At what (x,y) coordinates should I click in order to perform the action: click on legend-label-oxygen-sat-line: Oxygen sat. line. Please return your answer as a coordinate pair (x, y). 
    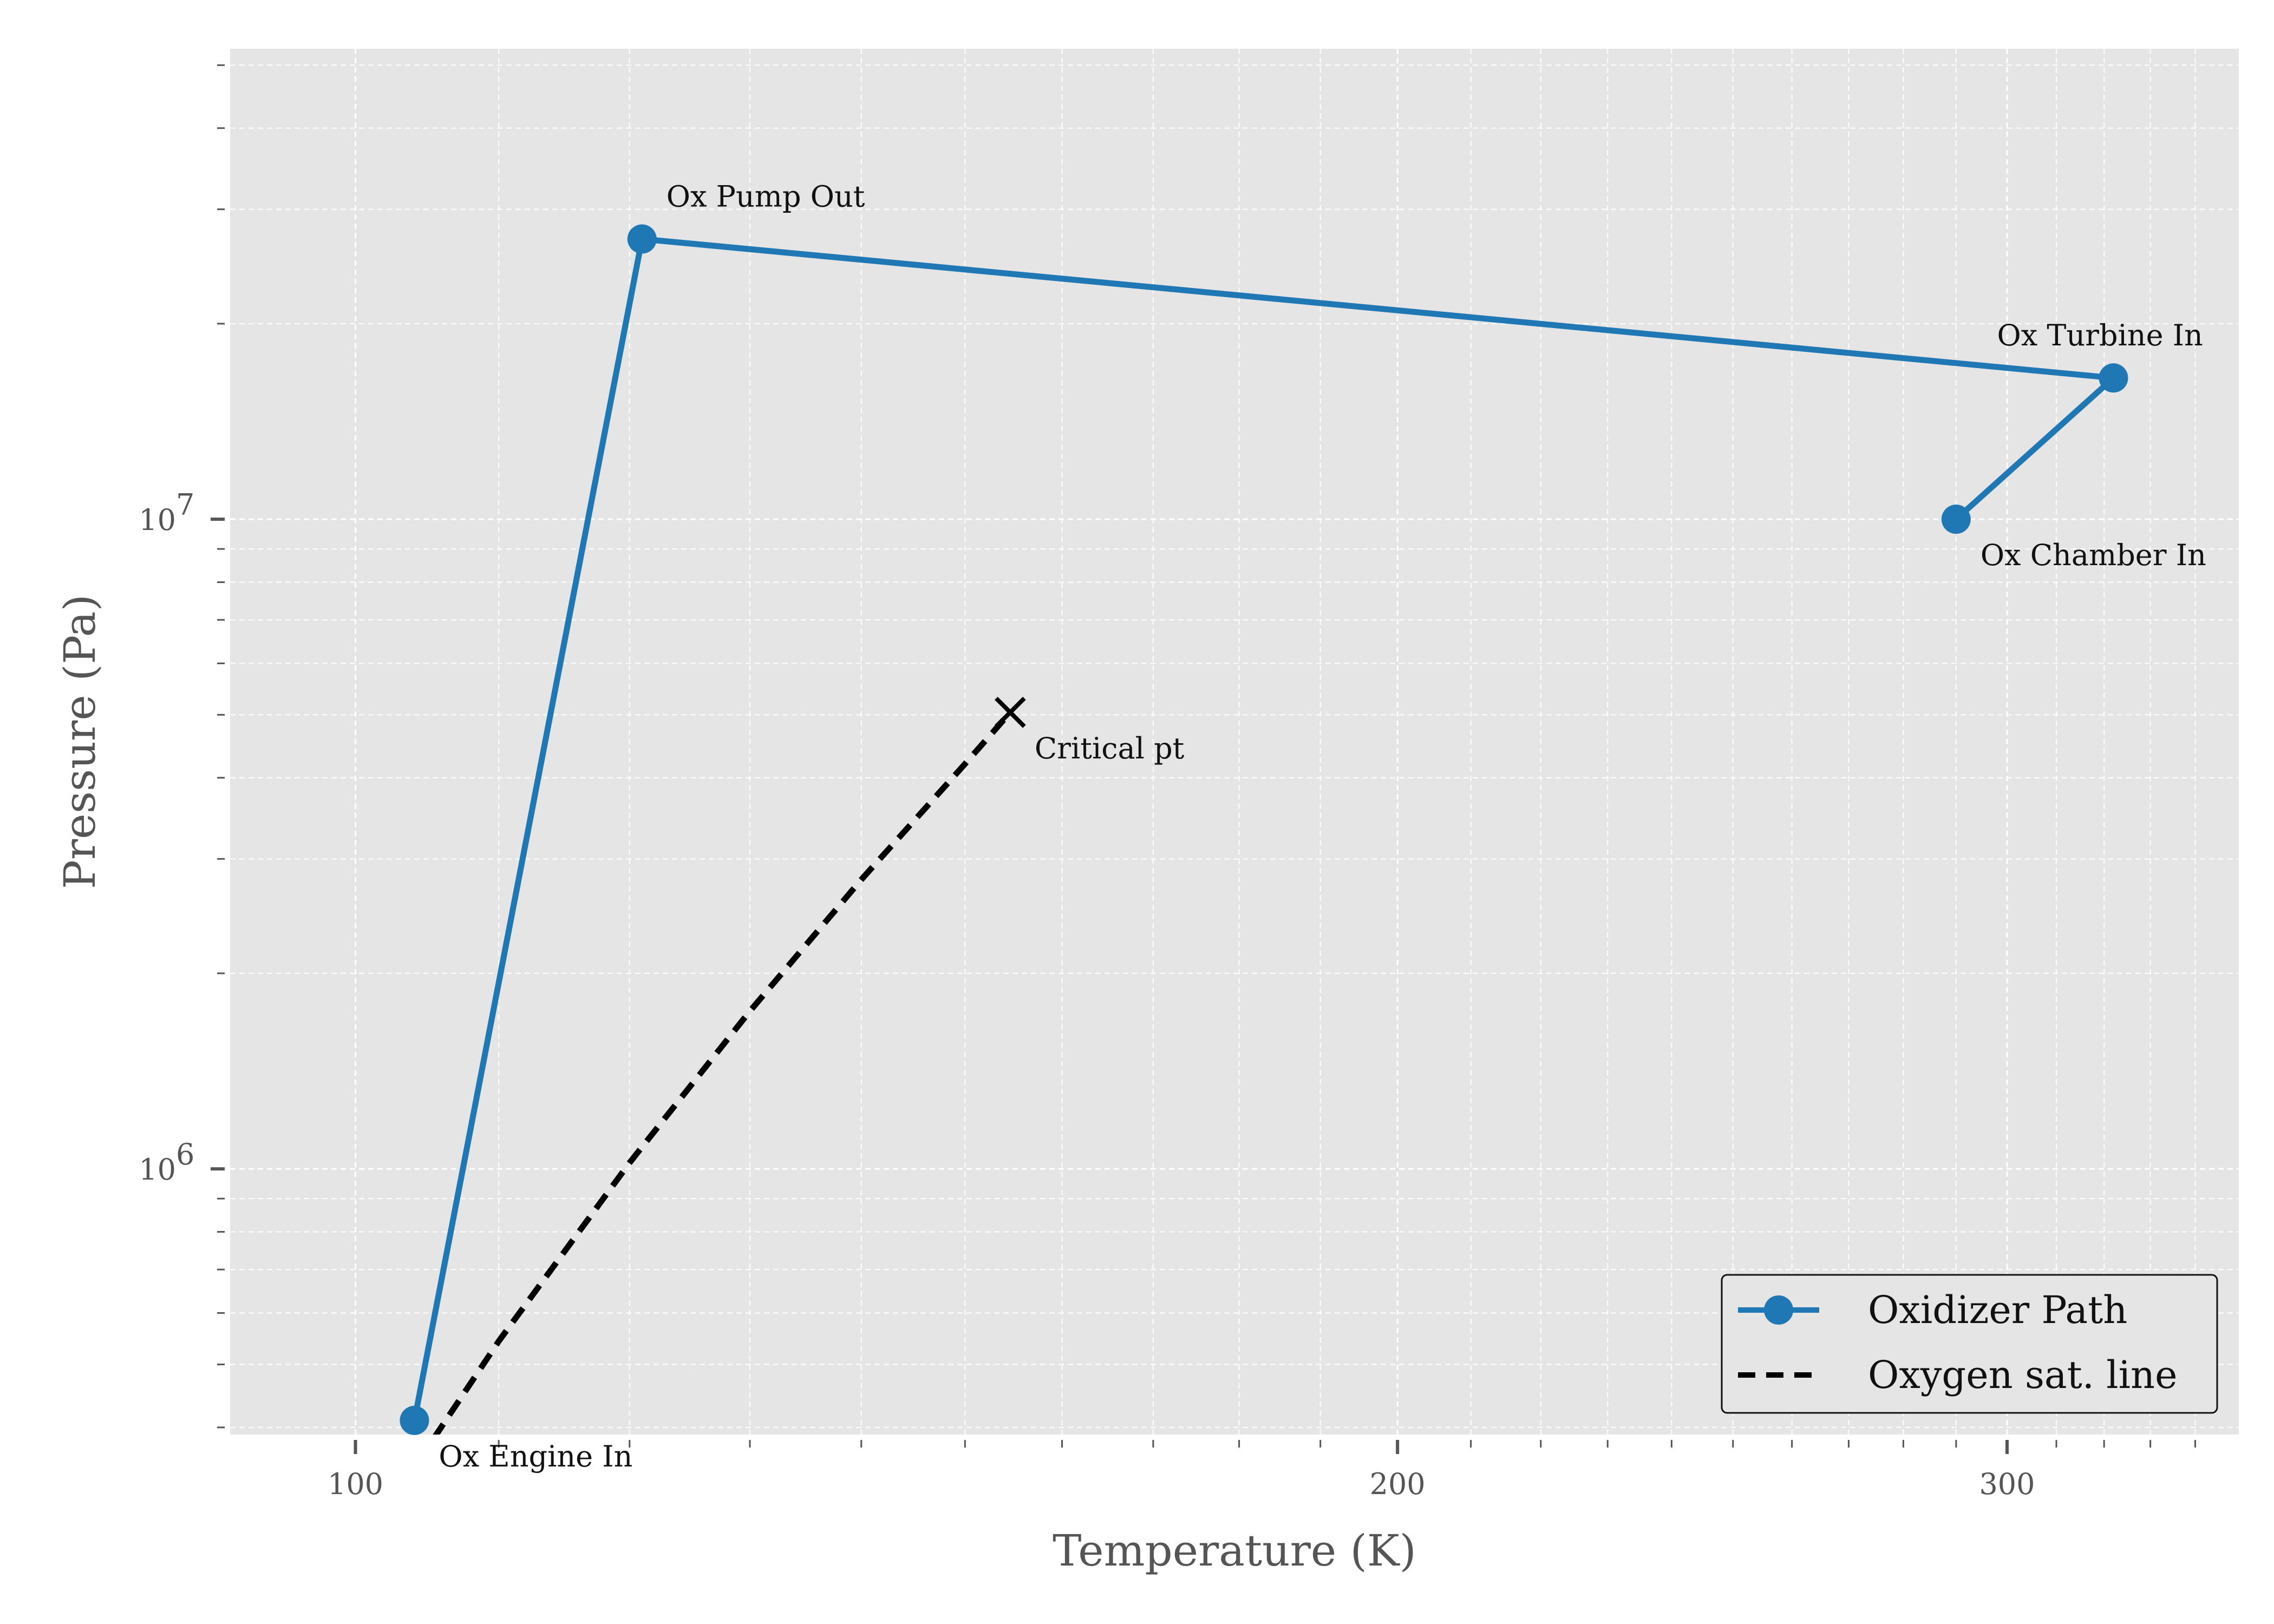
    Looking at the image, I should click on (2023, 1375).